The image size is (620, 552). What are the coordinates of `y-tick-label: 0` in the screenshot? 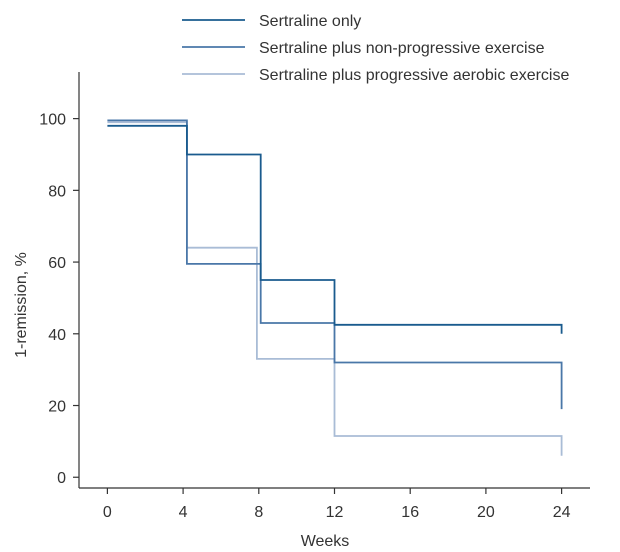 It's located at (61, 478).